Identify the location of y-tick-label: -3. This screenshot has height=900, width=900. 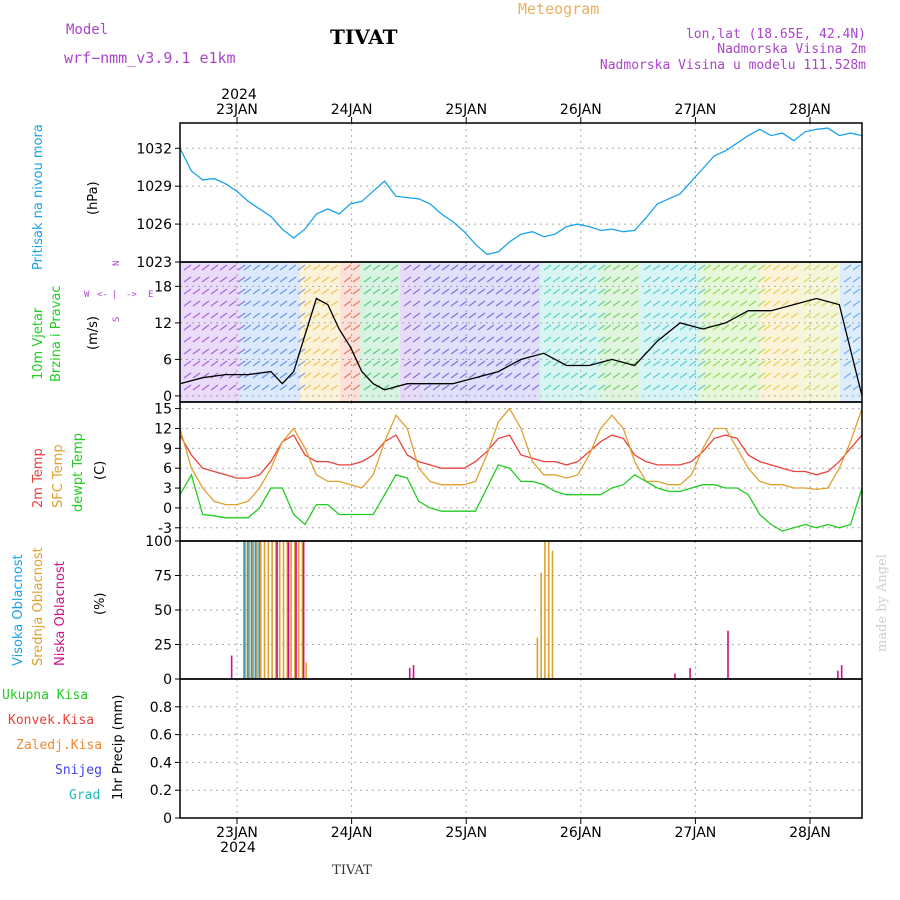
(165, 529).